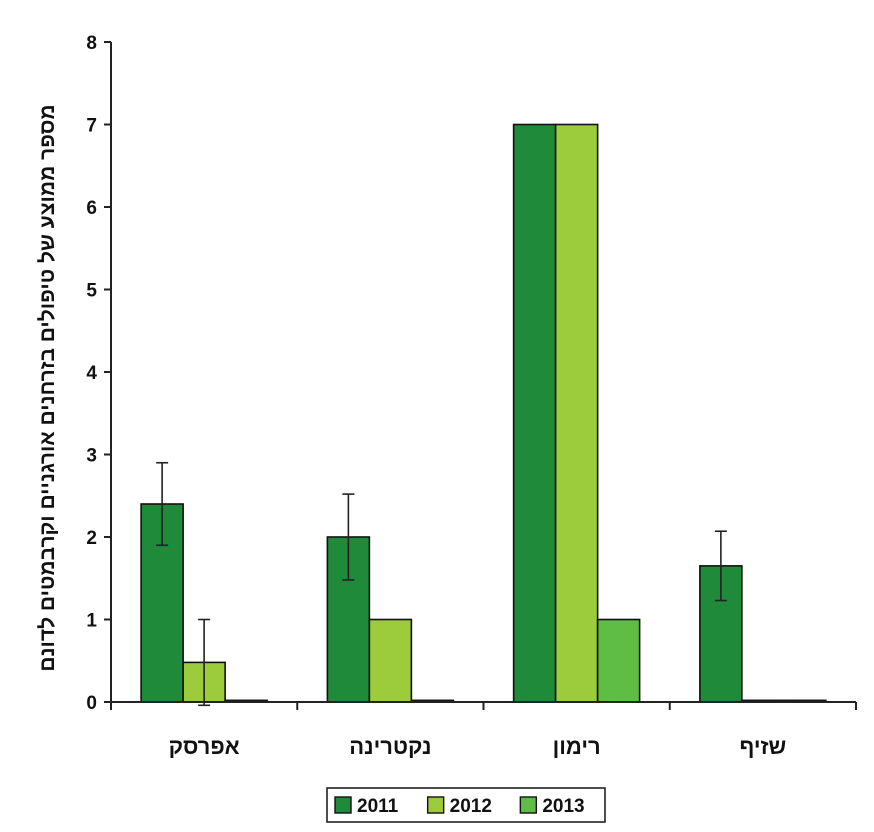 The image size is (874, 832). Describe the element at coordinates (435, 805) in the screenshot. I see `legend-swatch-2012` at that location.